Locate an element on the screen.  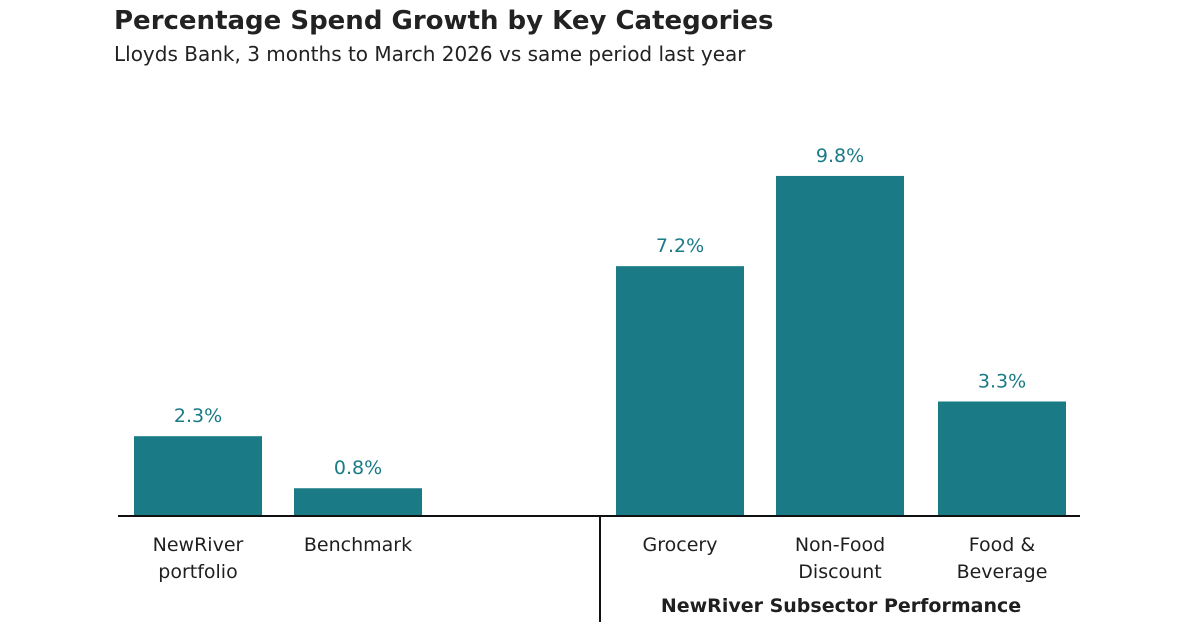
data-label-2: 7.2% is located at coordinates (680, 246).